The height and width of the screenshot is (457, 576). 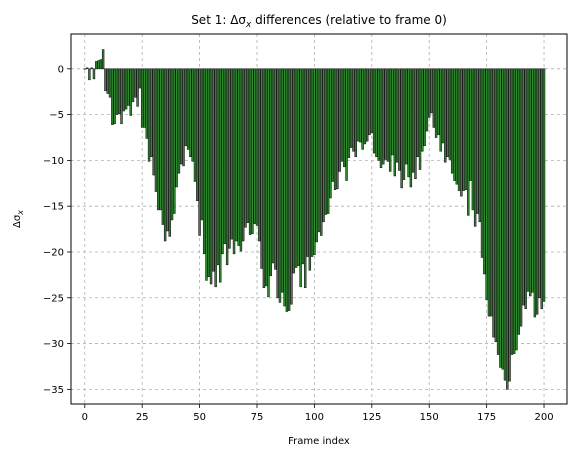 I want to click on y-axis-label: Δσx, so click(x=18, y=219).